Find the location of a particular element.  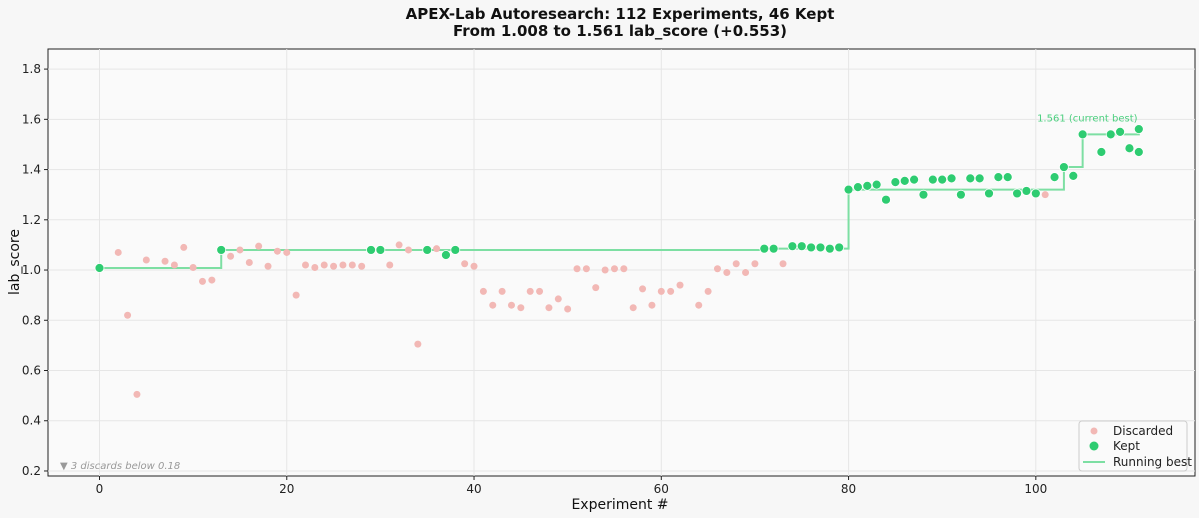

y-axis-ticks: 0.2 0.4 0.6 0.8 1.0 1.2 1.4 1.6 1.8 is located at coordinates (35, 270).